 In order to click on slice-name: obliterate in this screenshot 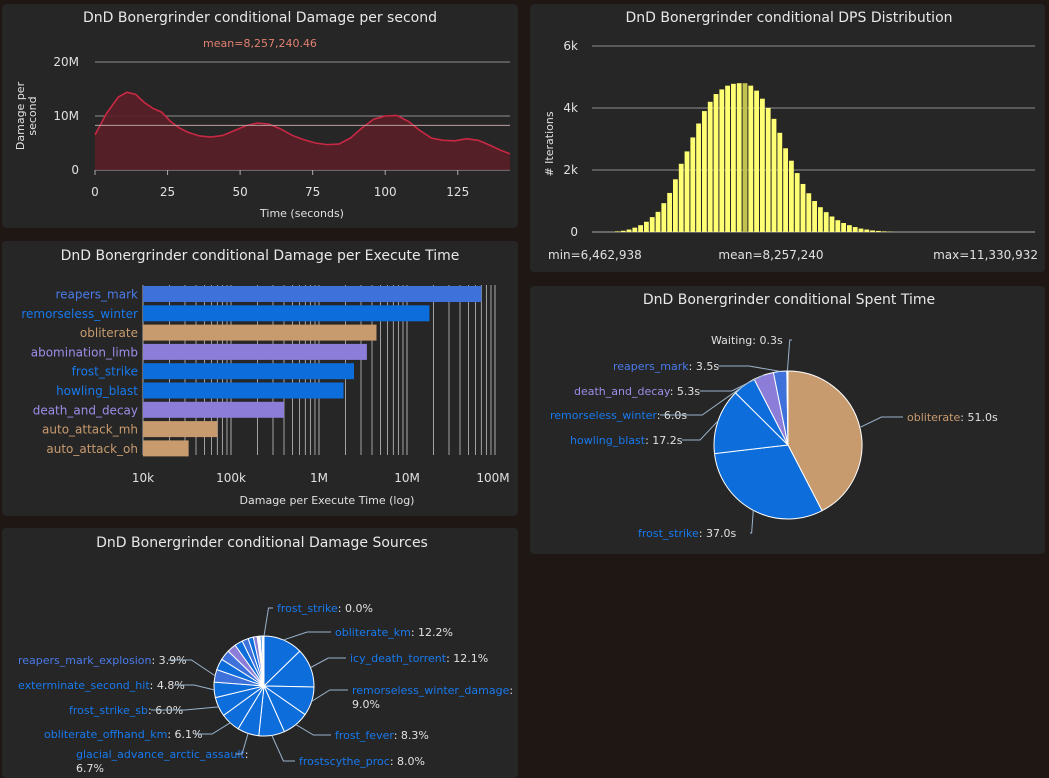, I will do `click(933, 417)`.